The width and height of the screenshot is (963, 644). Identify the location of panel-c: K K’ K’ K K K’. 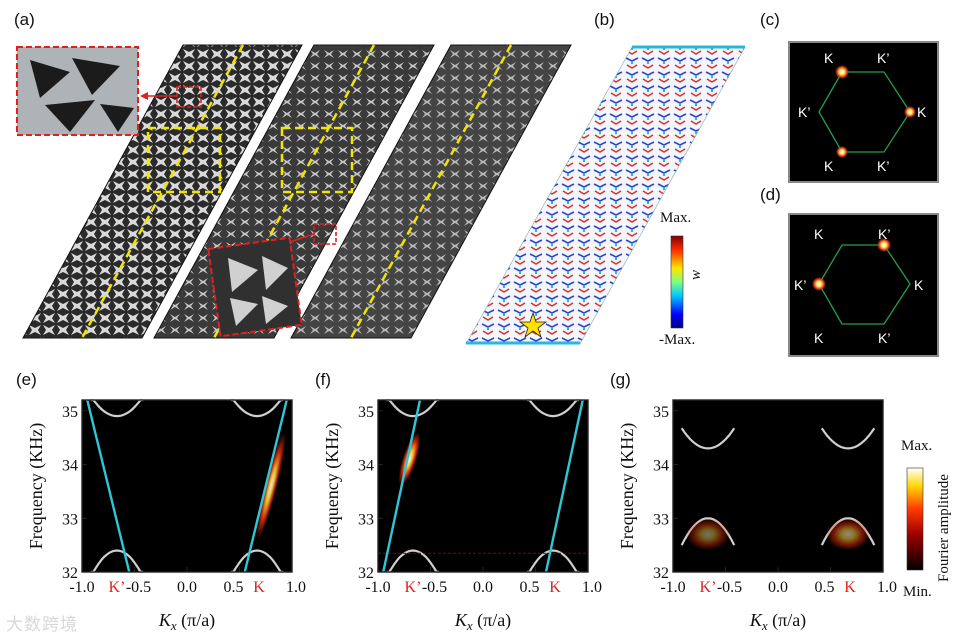
(863, 112).